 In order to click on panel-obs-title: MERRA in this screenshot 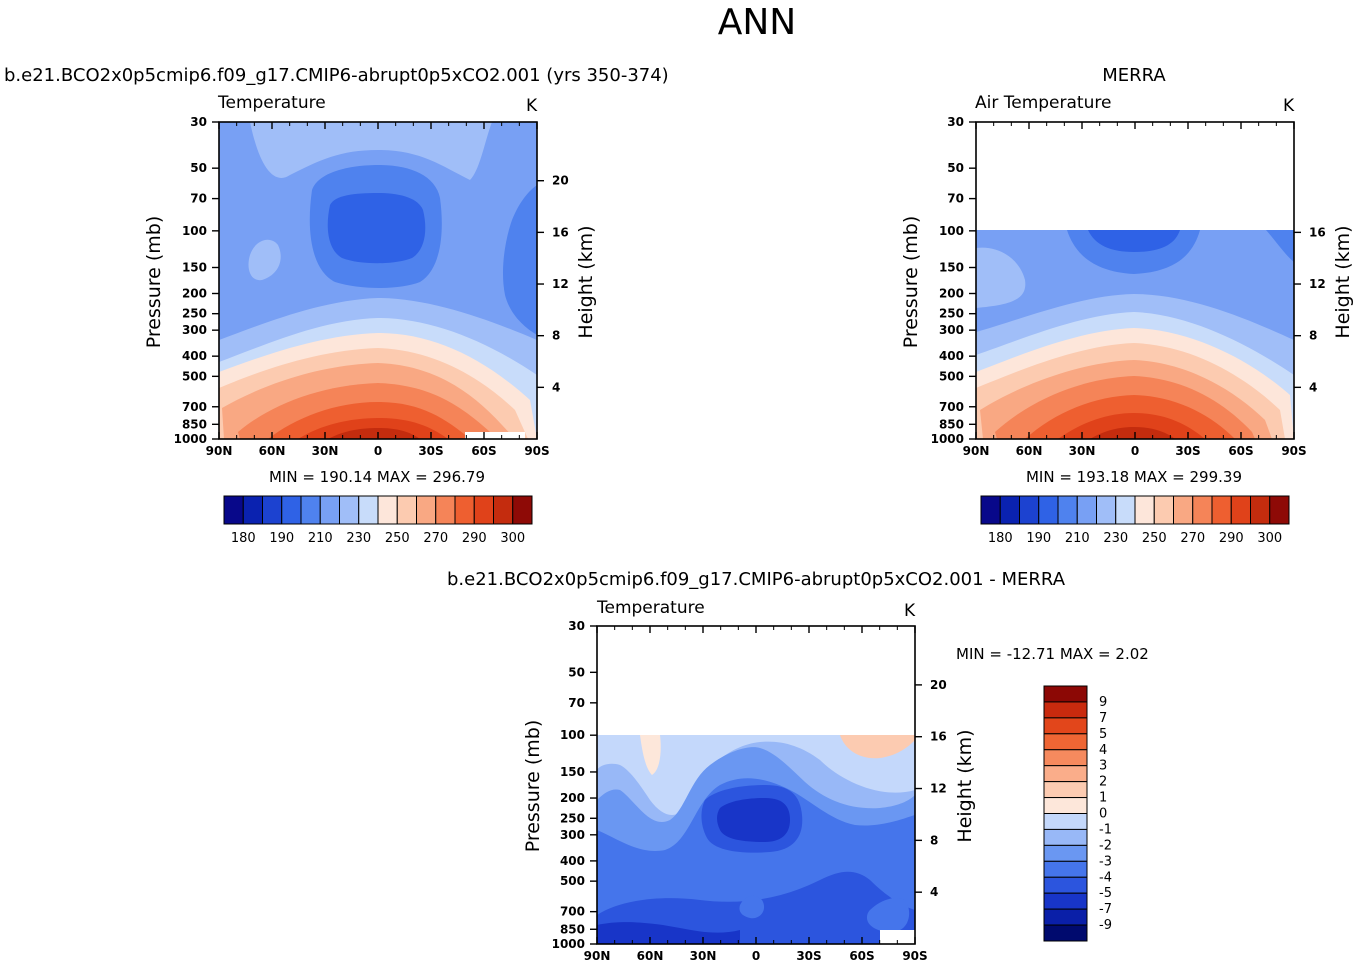, I will do `click(1134, 75)`.